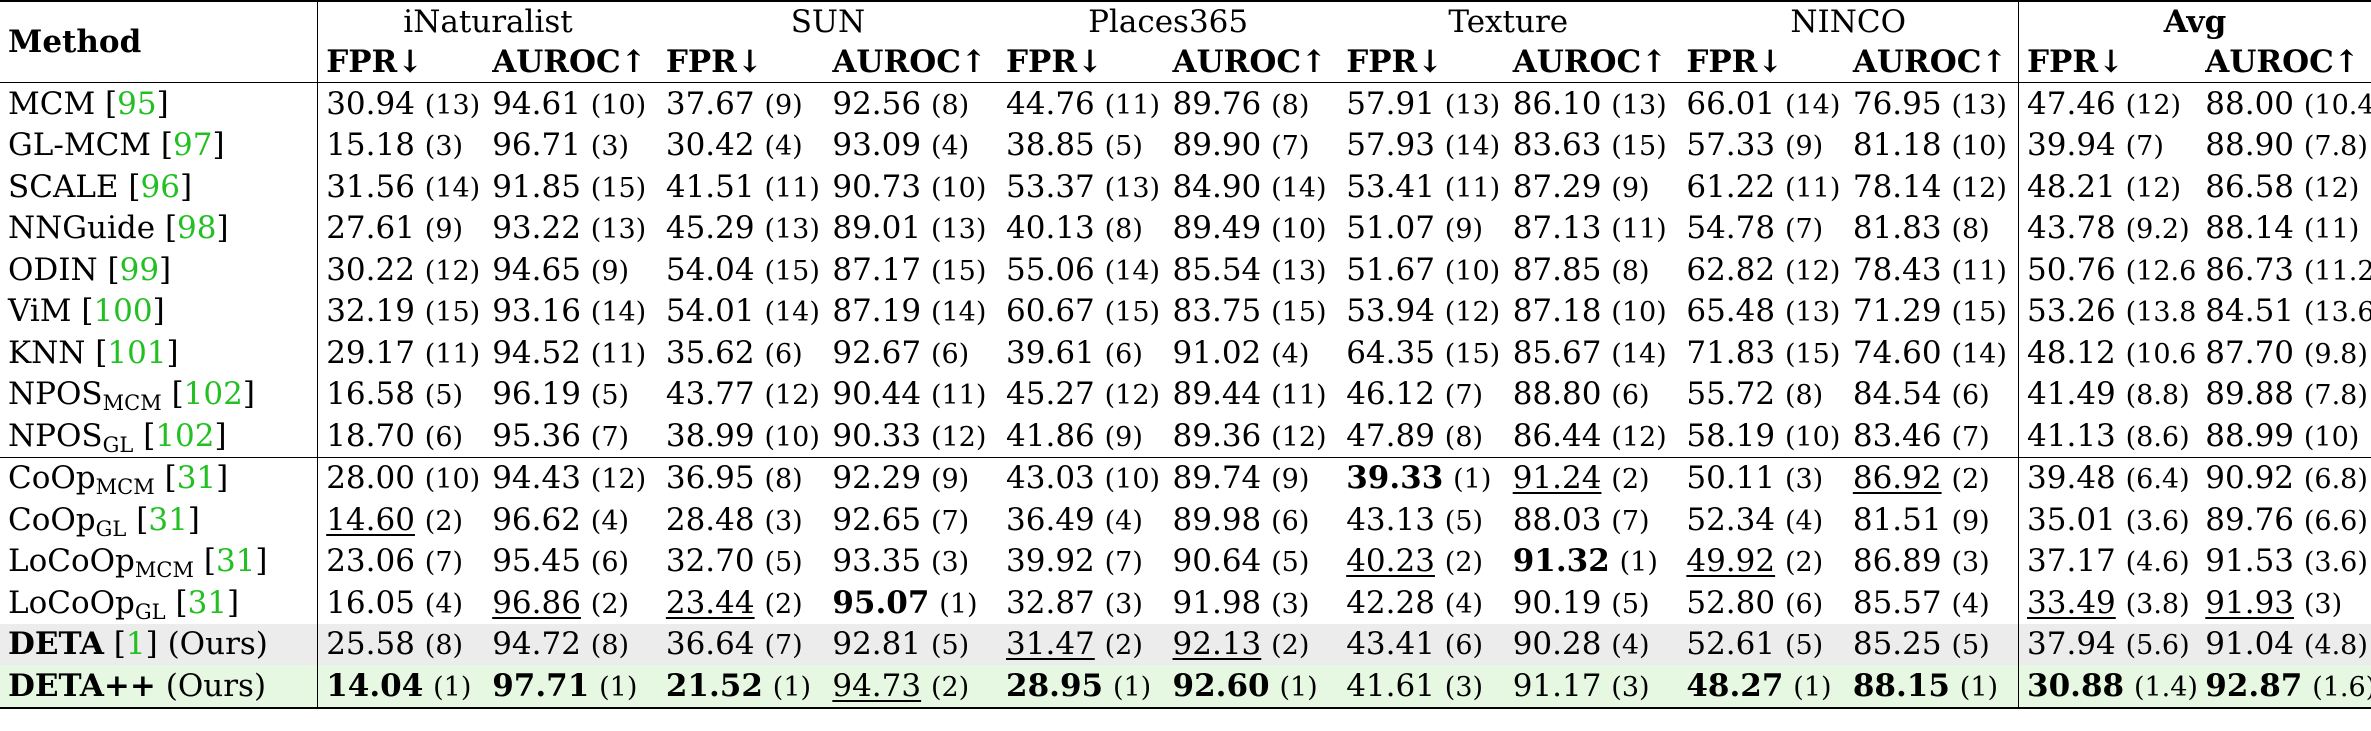  What do you see at coordinates (1932, 312) in the screenshot?
I see `auroc-value-cell: 71.29 (15)` at bounding box center [1932, 312].